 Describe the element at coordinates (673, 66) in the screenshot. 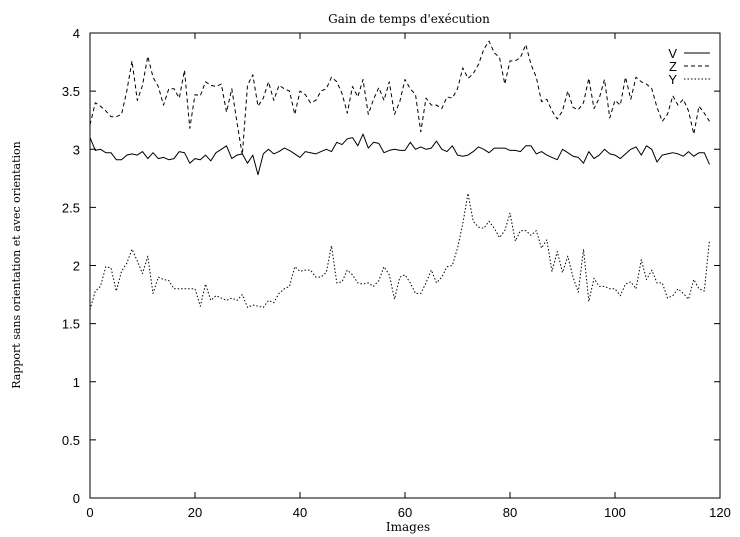

I see `legend-label: Z` at that location.